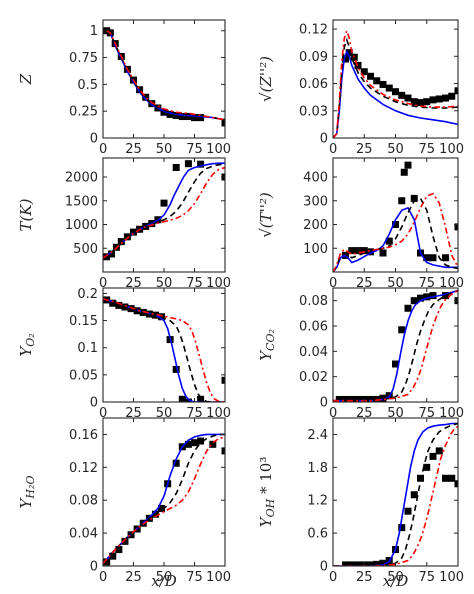 Image resolution: width=474 pixels, height=594 pixels. What do you see at coordinates (26, 351) in the screenshot?
I see `y-label-main: Y` at bounding box center [26, 351].